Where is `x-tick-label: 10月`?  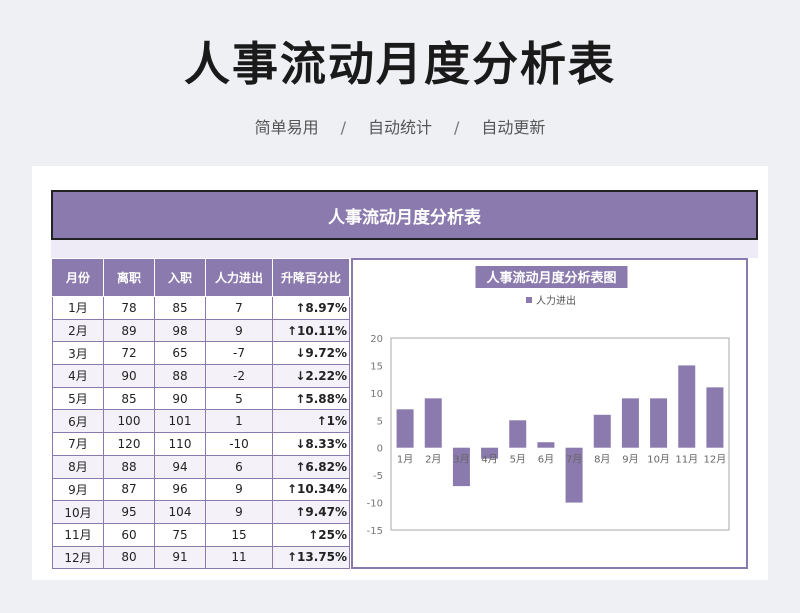 x-tick-label: 10月 is located at coordinates (658, 460).